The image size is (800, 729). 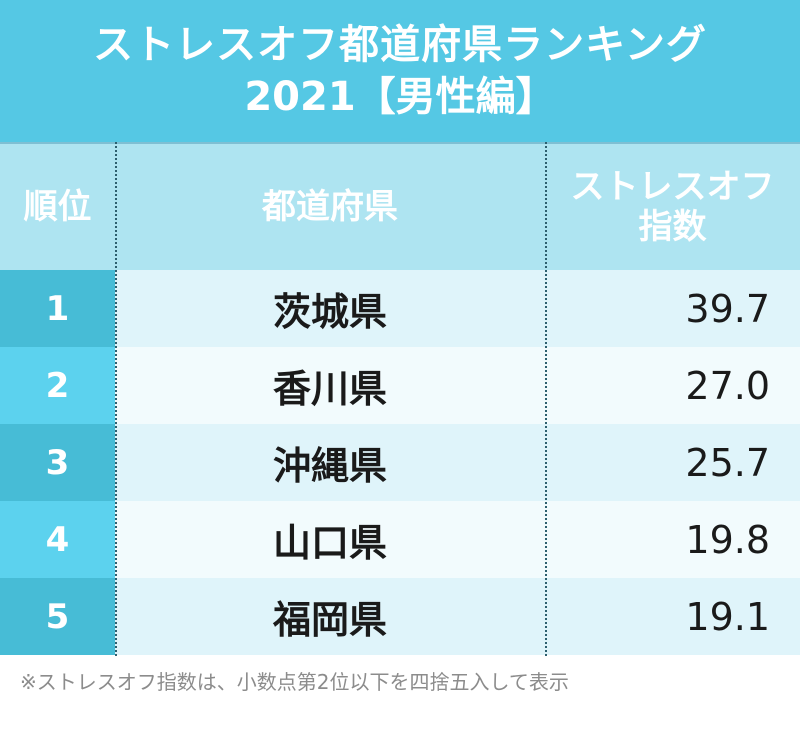 I want to click on page-subtitle: 2021【男性編】, so click(x=400, y=97).